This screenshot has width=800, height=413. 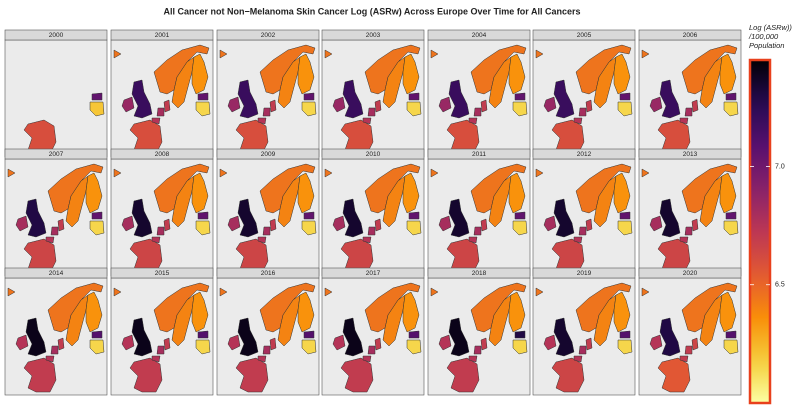 What do you see at coordinates (56, 273) in the screenshot?
I see `strip-label: 2014` at bounding box center [56, 273].